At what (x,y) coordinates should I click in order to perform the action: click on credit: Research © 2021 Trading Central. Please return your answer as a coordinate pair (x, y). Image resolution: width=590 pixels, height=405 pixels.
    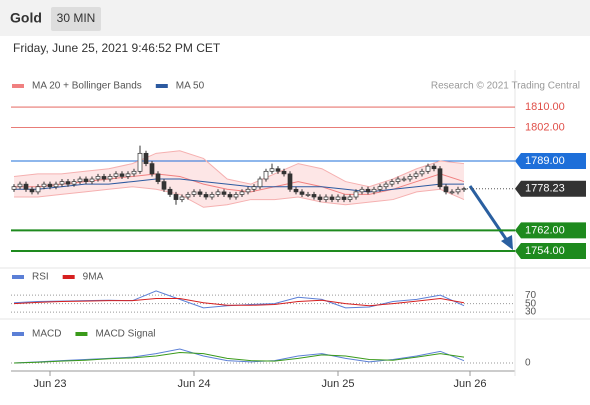
    Looking at the image, I should click on (505, 86).